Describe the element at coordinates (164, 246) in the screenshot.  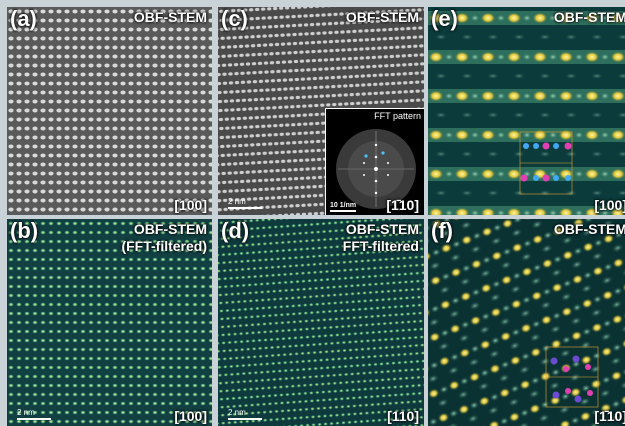
I see `filter-label: (FFT-filtered)` at that location.